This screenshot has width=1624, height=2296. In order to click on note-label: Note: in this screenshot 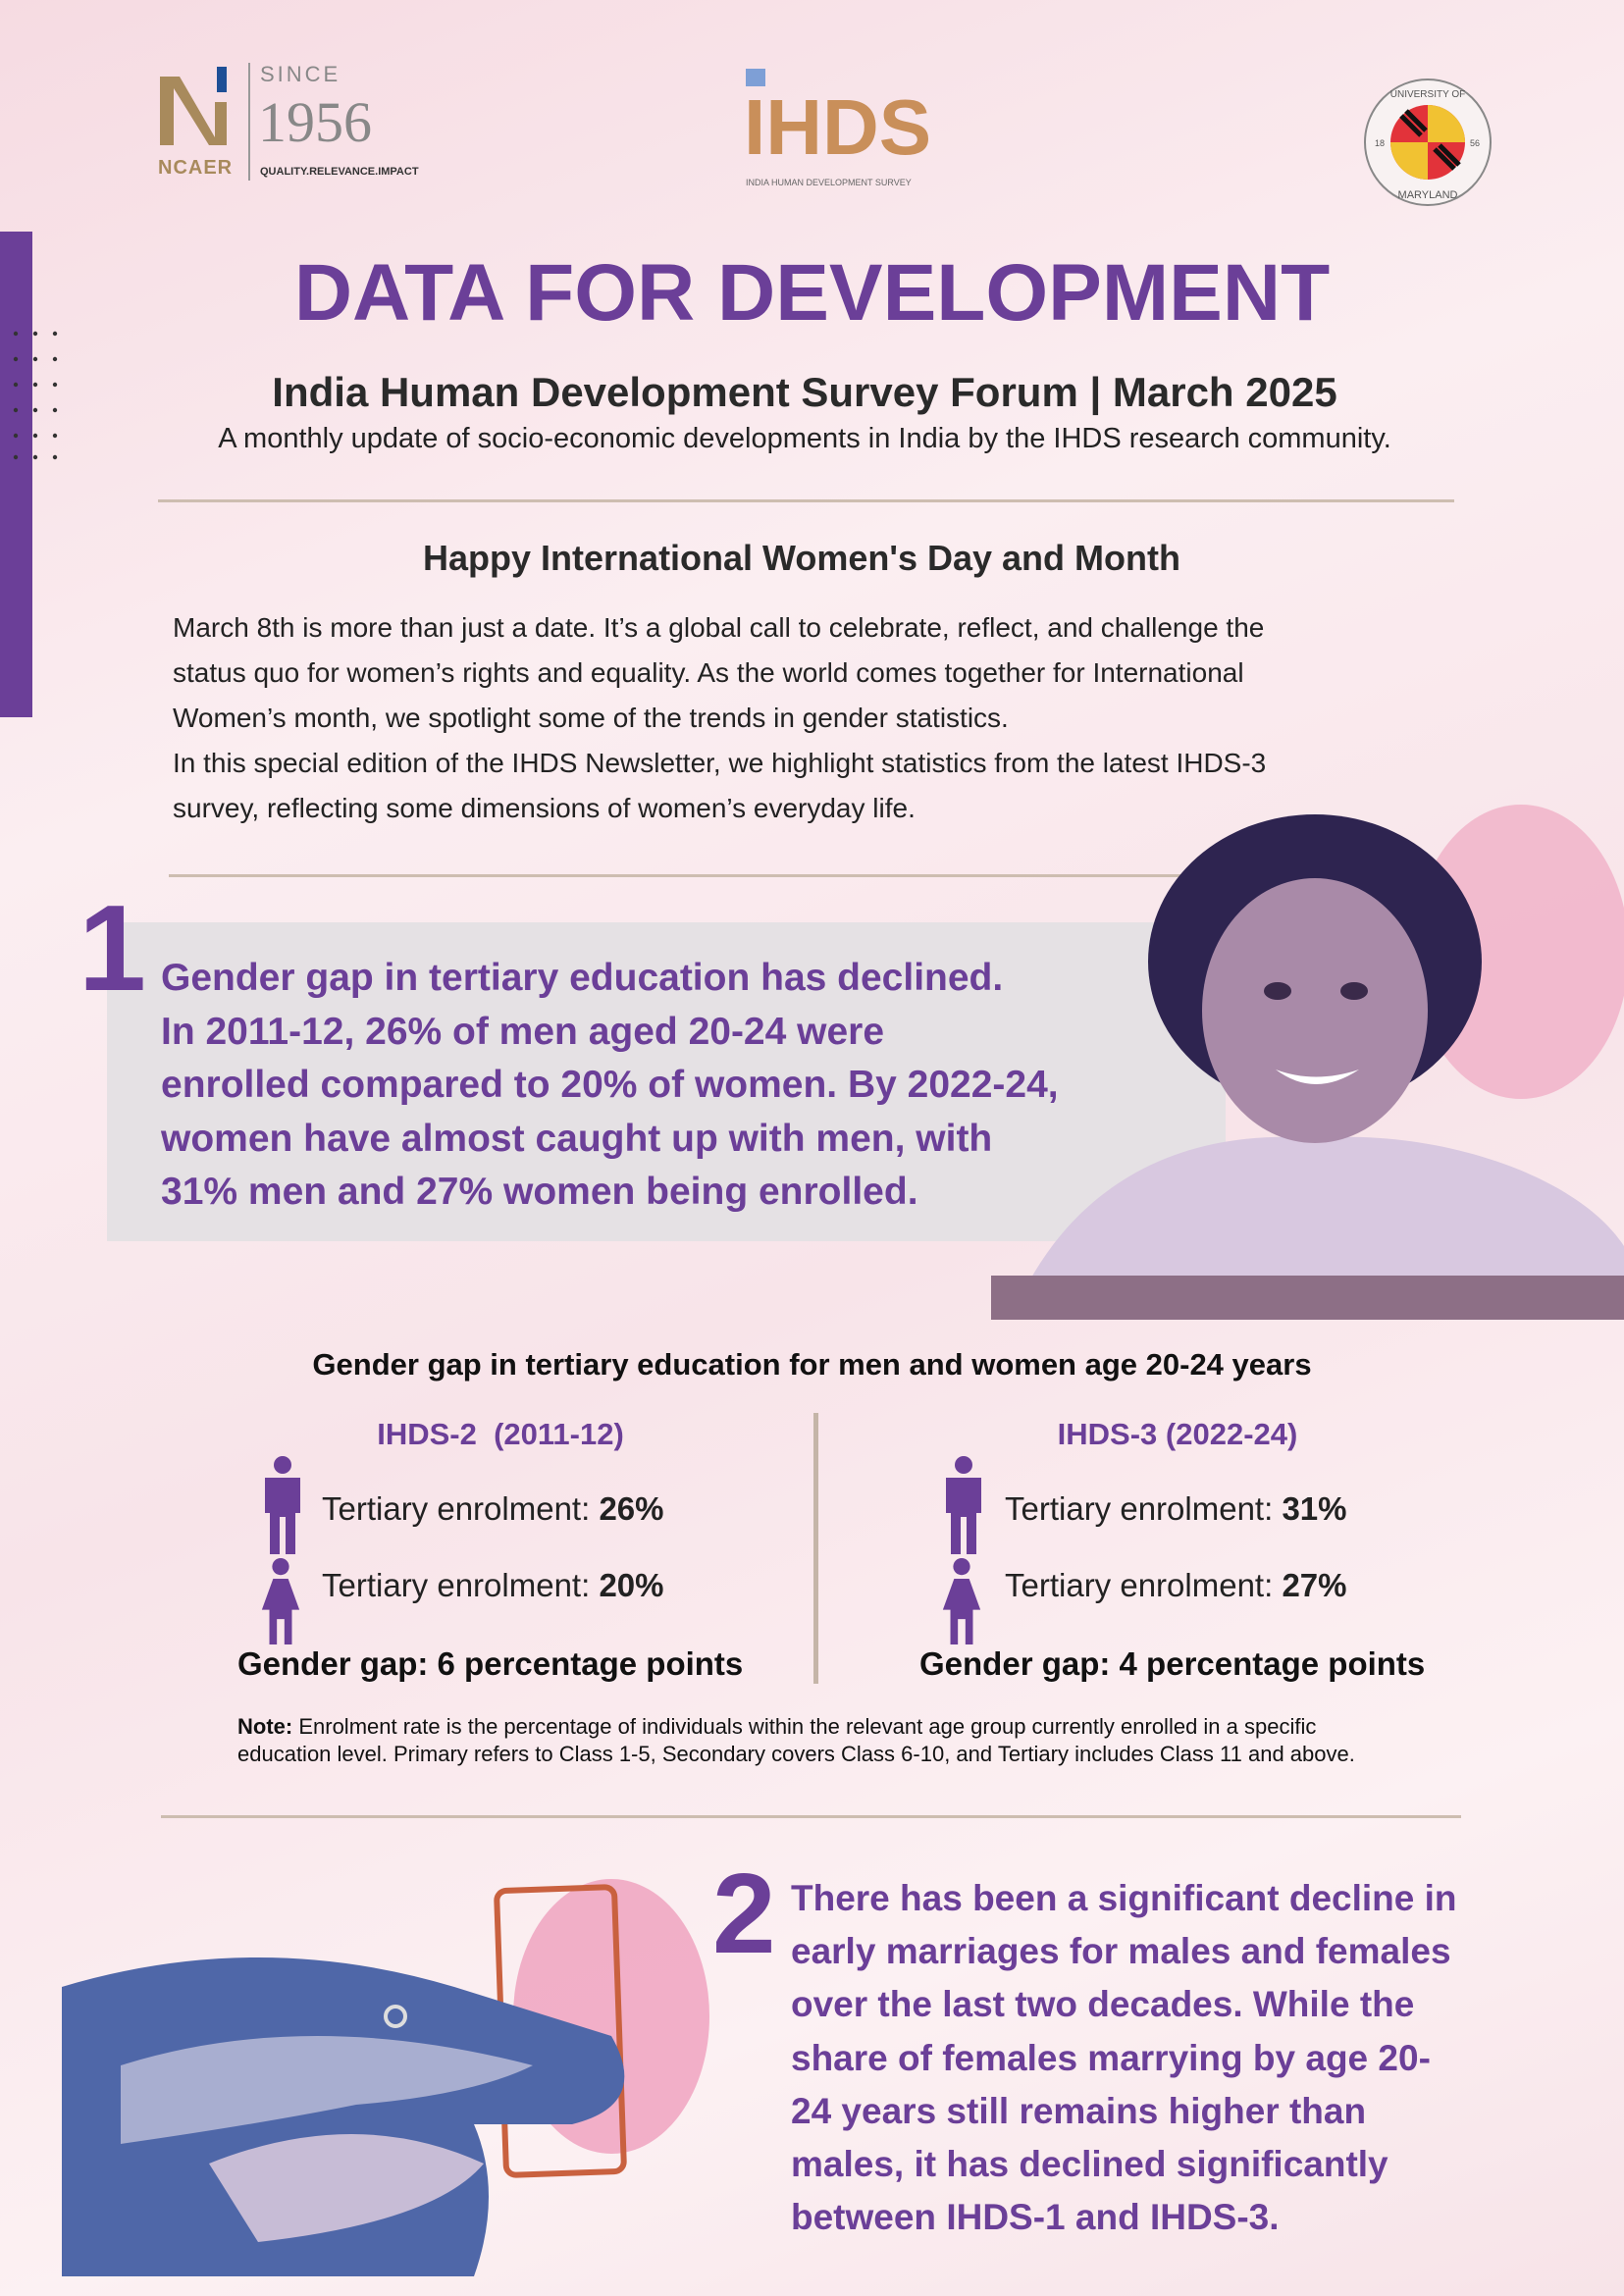, I will do `click(265, 1726)`.